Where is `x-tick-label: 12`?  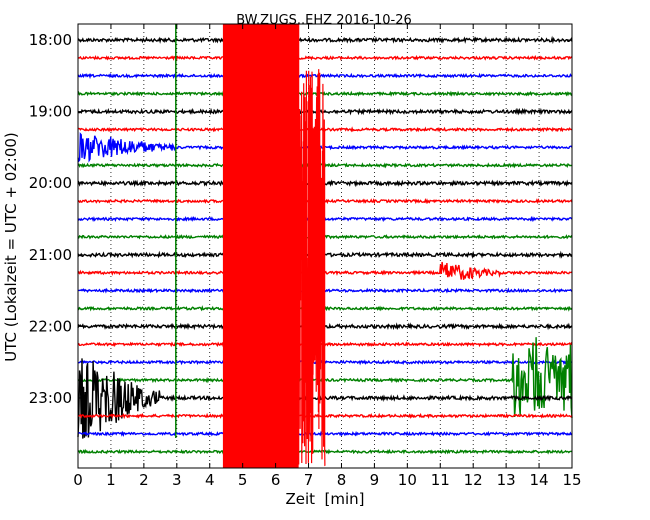 x-tick-label: 12 is located at coordinates (473, 480).